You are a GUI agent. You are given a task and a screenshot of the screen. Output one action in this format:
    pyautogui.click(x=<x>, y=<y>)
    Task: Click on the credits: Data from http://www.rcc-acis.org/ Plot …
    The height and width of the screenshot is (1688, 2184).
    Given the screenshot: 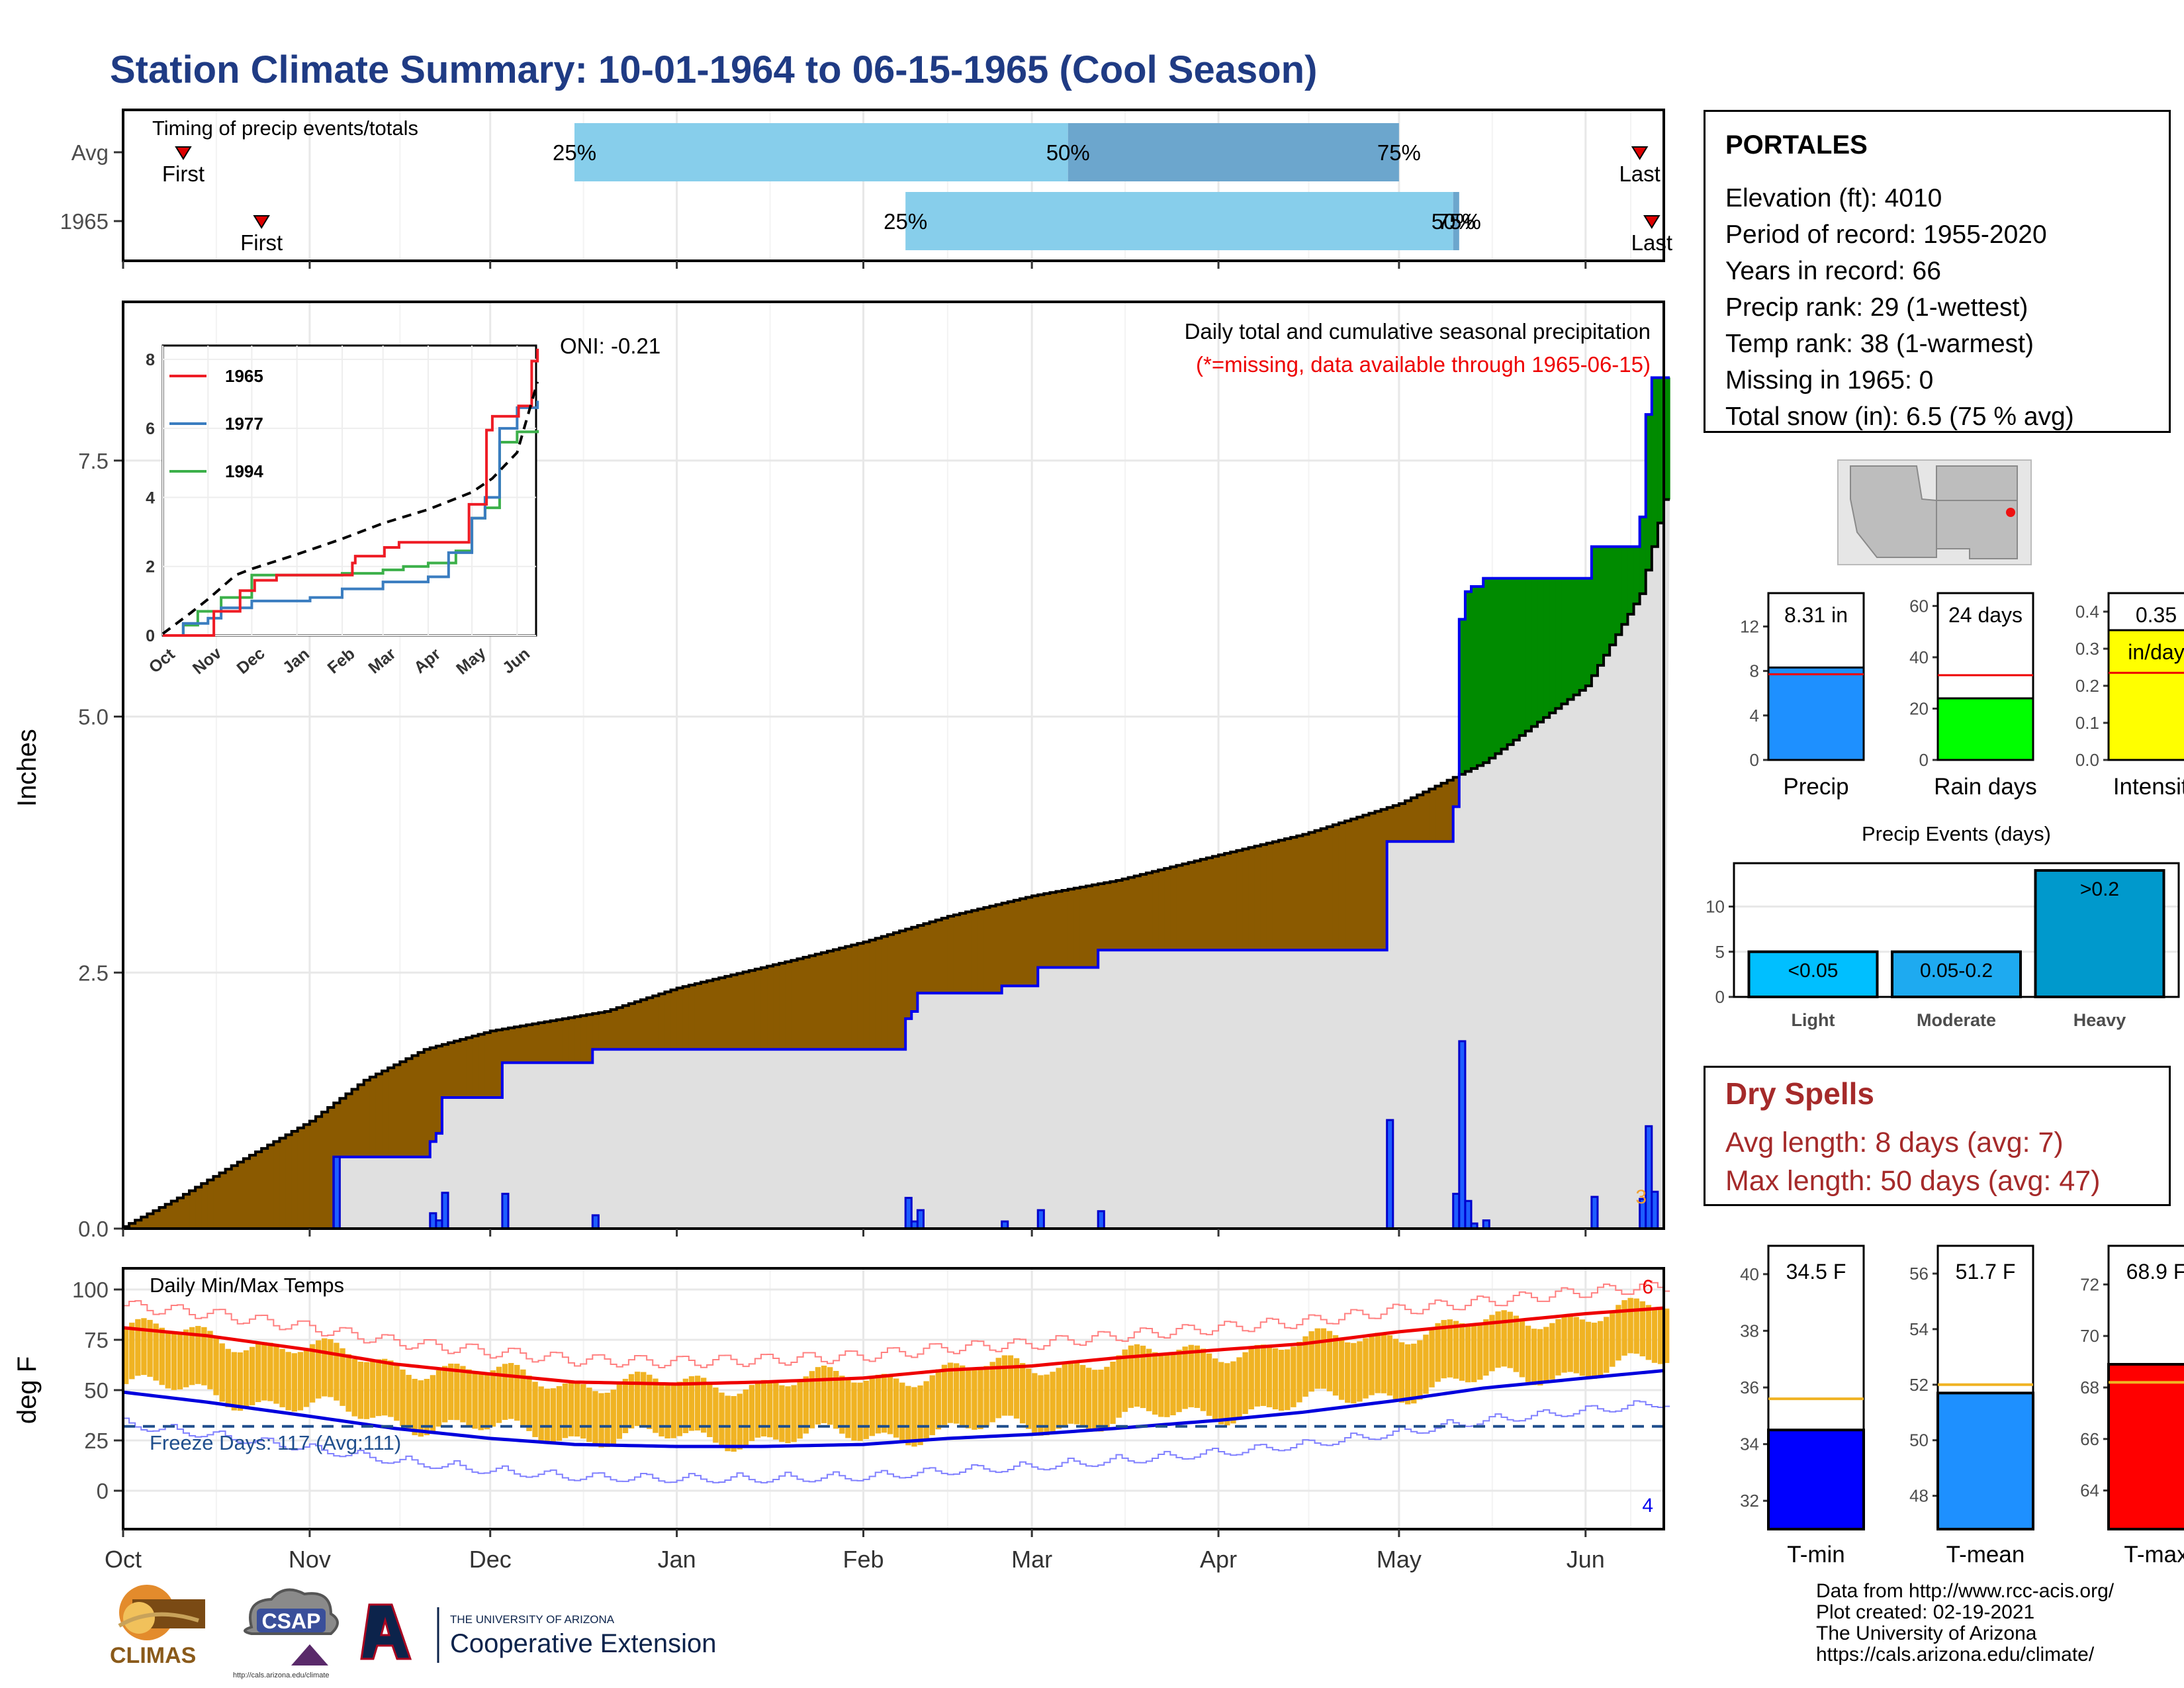 What is the action you would take?
    pyautogui.click(x=1965, y=1623)
    